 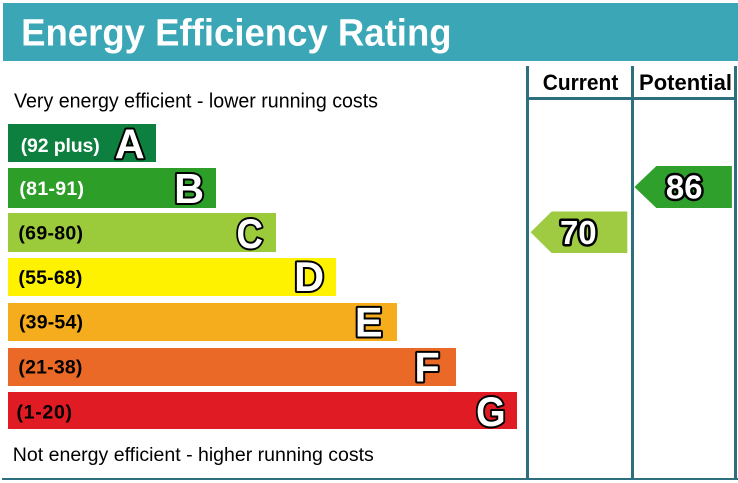 I want to click on svg-text: D, so click(x=309, y=276).